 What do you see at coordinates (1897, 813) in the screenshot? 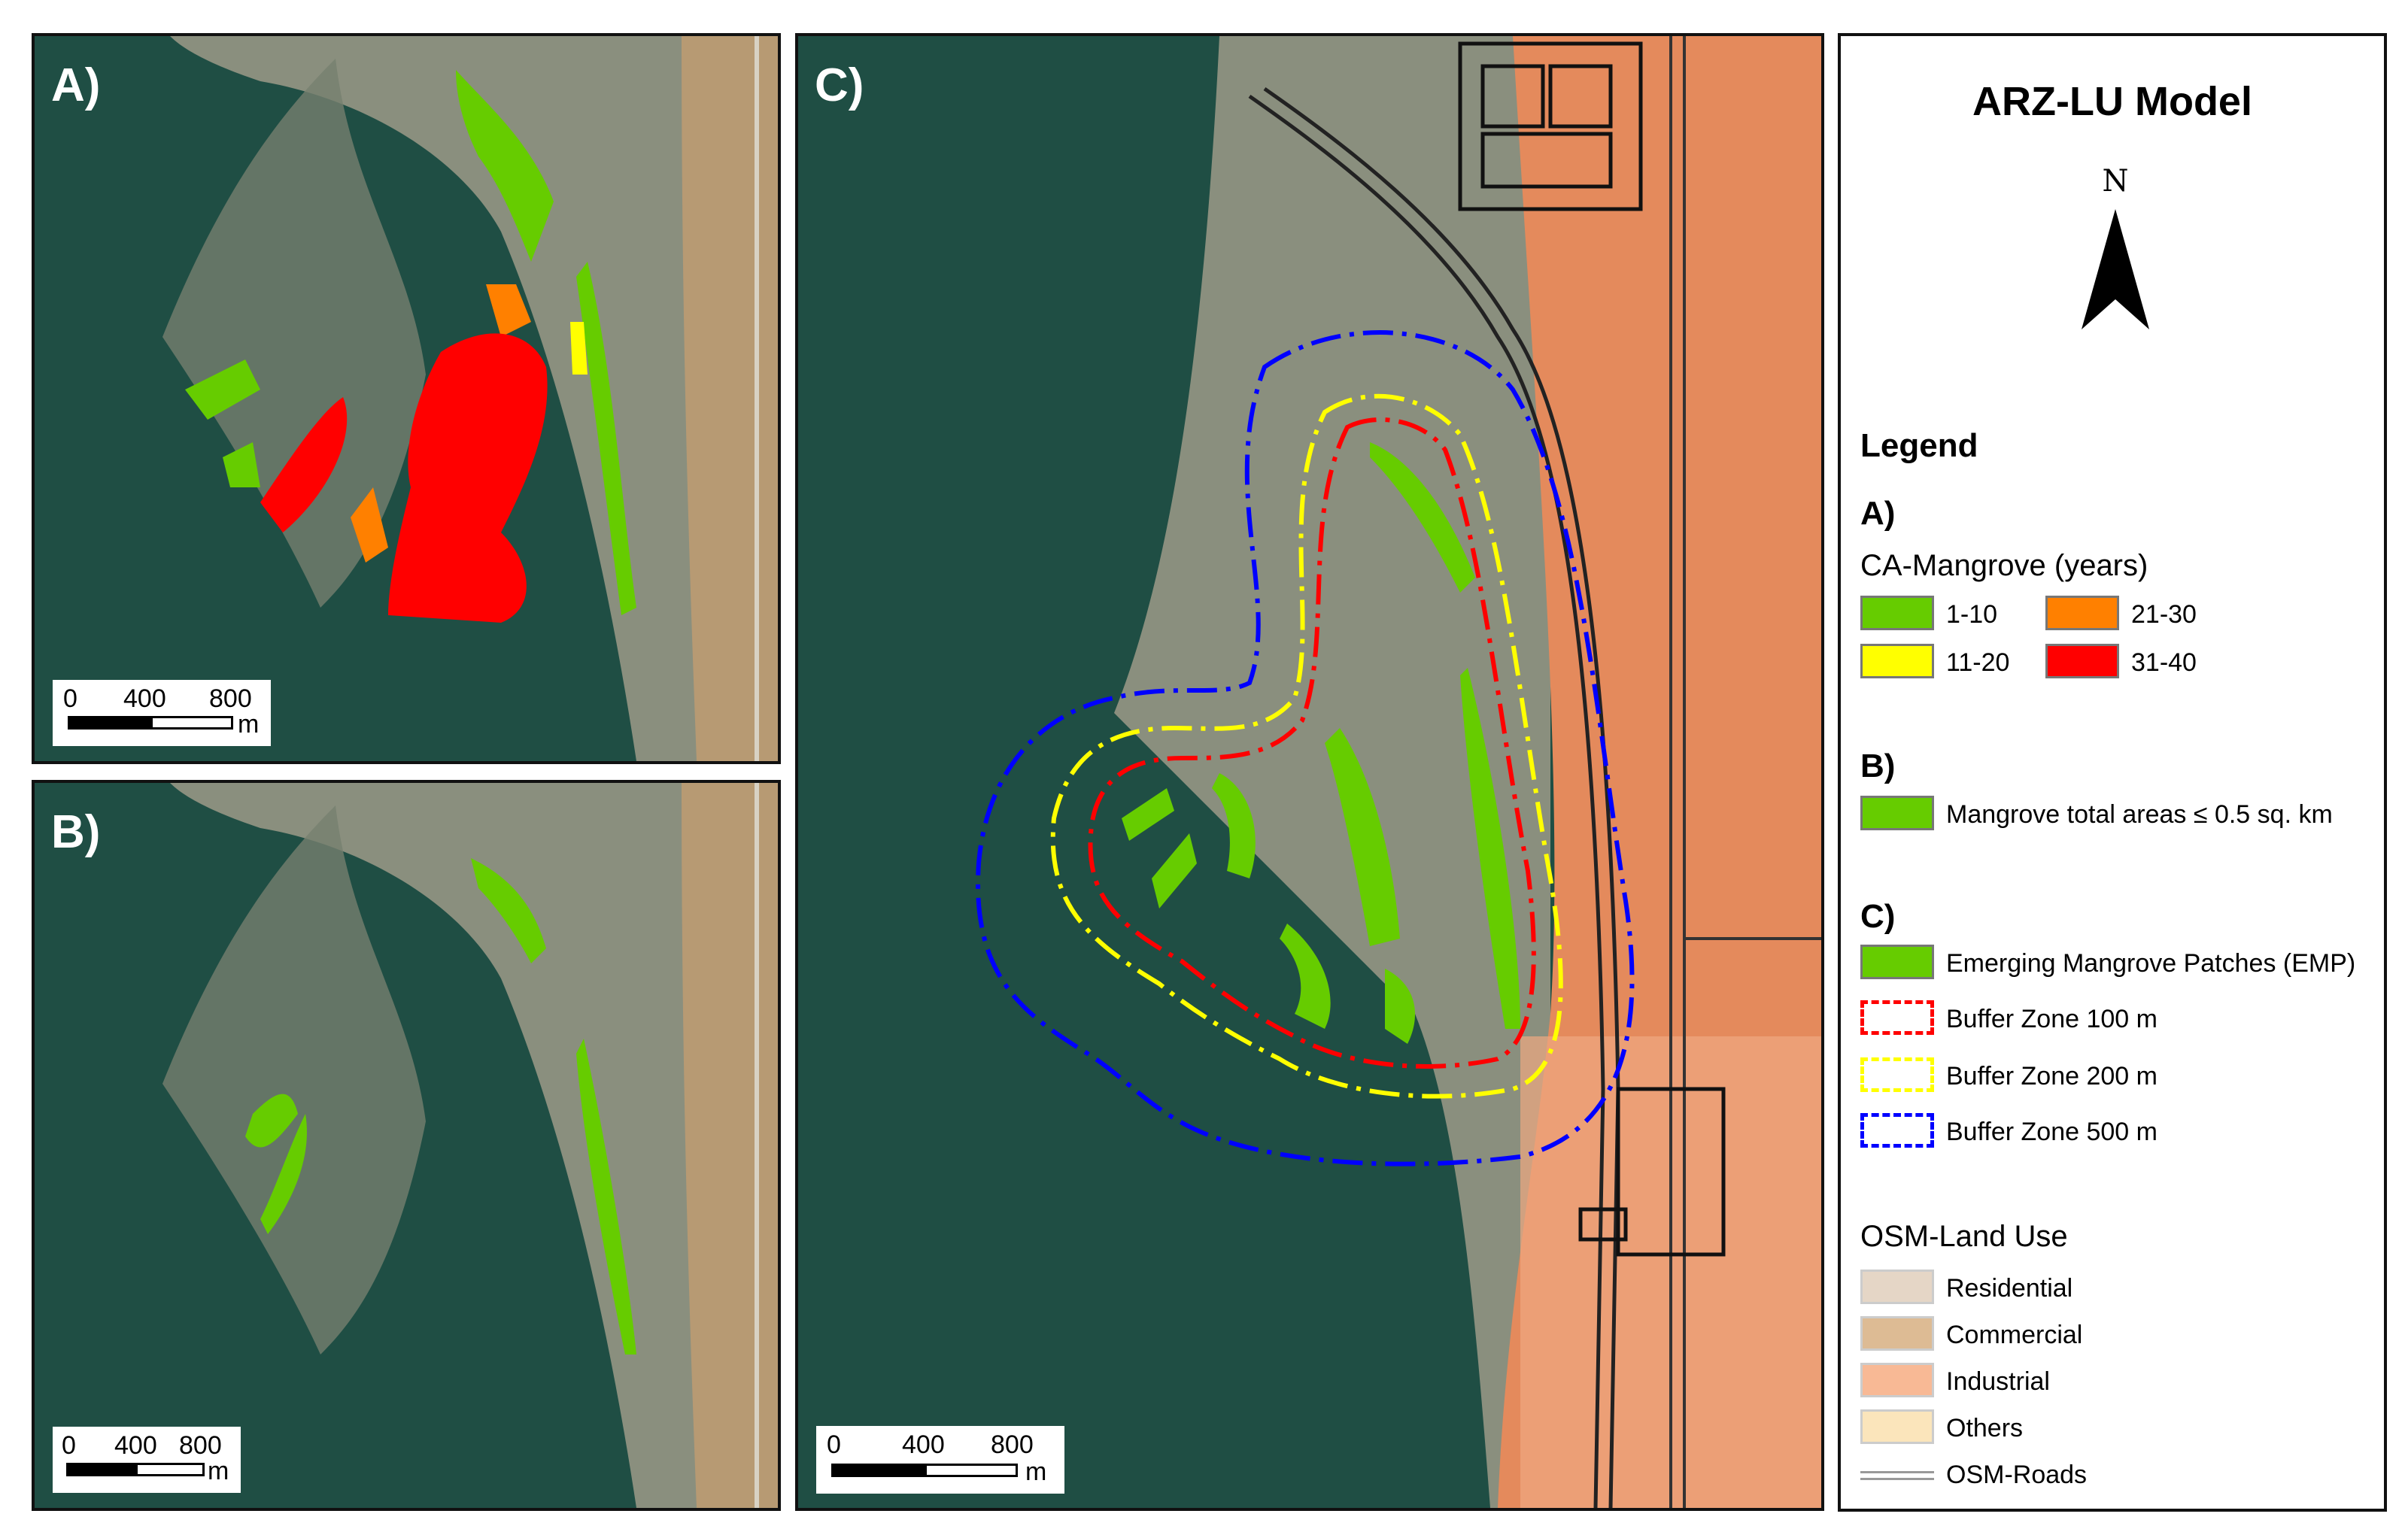
I see `swatch-mangrove-total` at bounding box center [1897, 813].